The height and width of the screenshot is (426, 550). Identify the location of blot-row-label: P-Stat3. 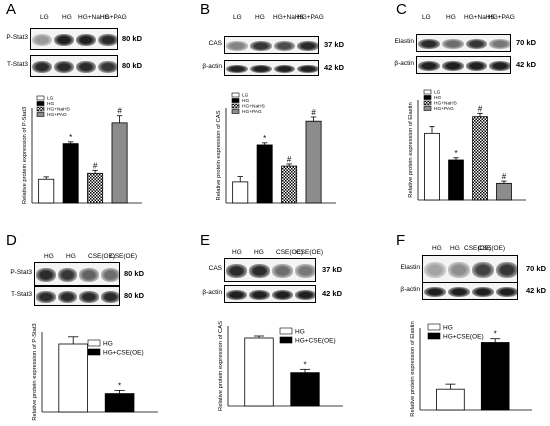
(17, 37).